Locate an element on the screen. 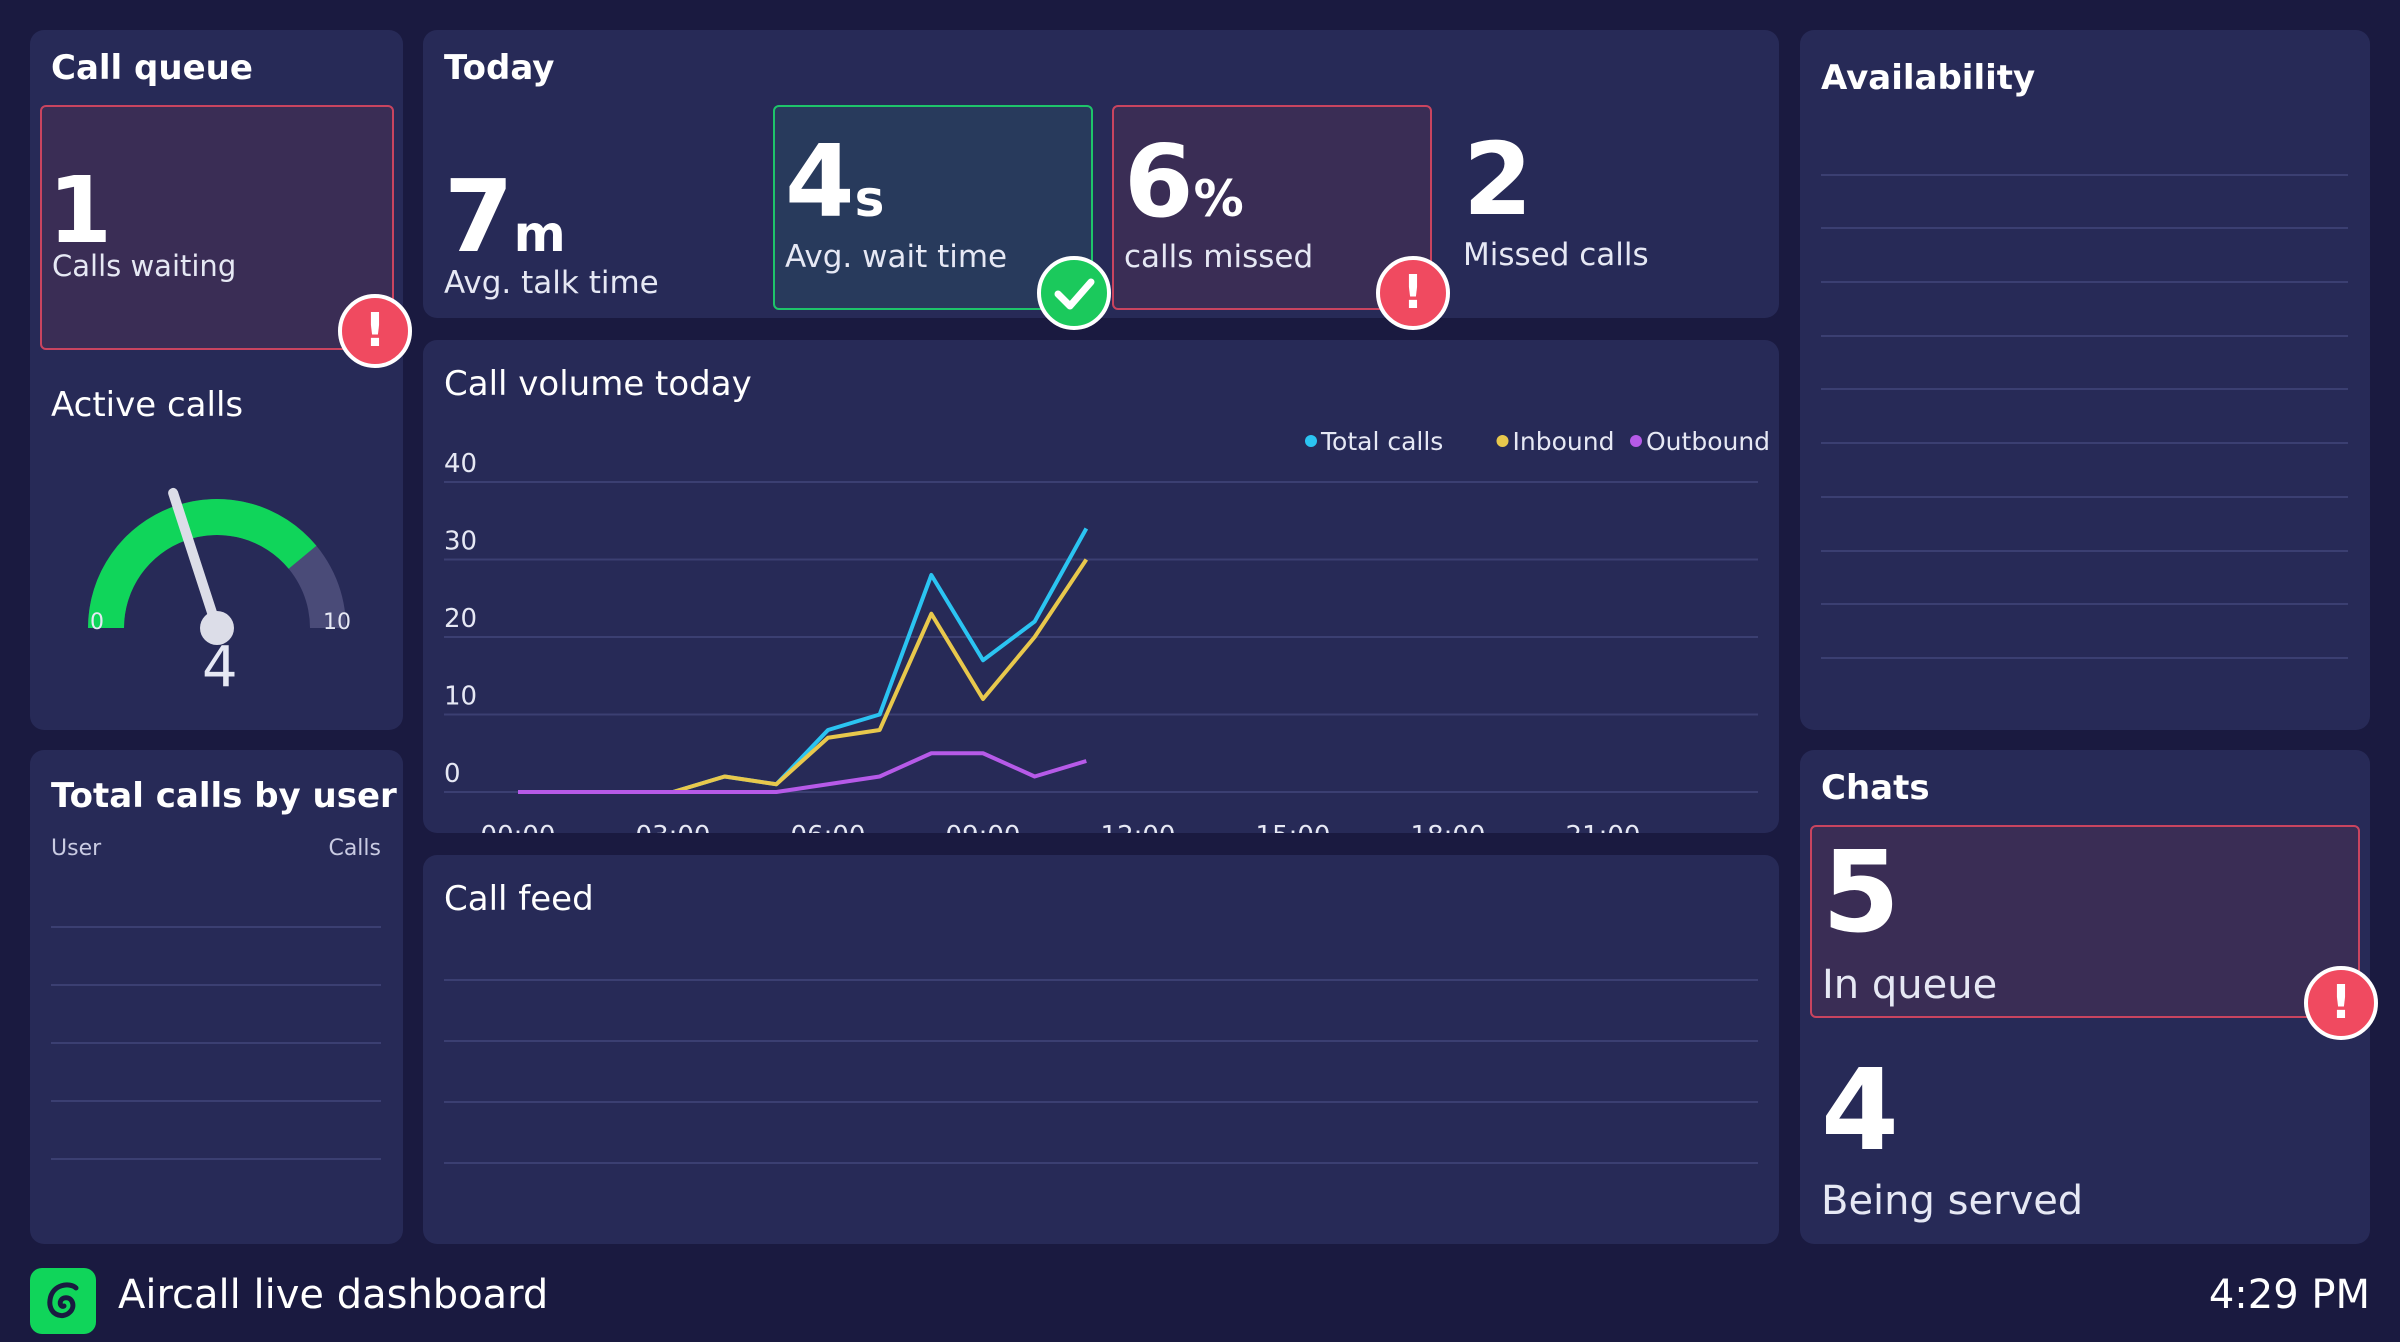  x-tick-label: 03:00 is located at coordinates (673, 827).